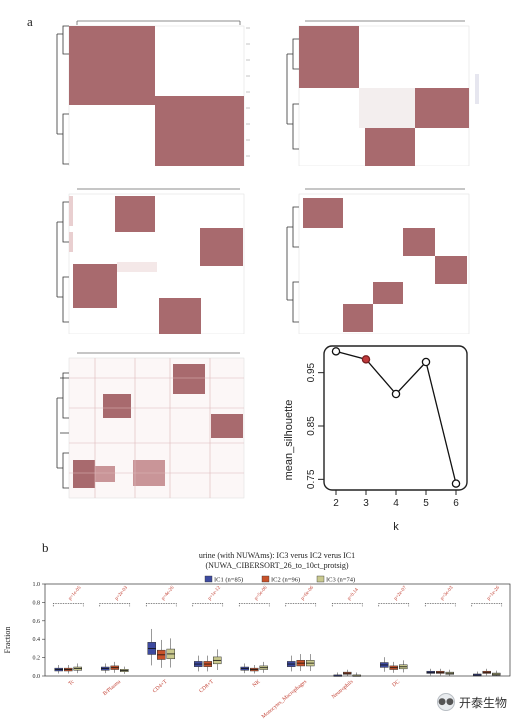 This screenshot has height=725, width=521. What do you see at coordinates (285, 580) in the screenshot?
I see `legend-label: IC2 (n=96)` at bounding box center [285, 580].